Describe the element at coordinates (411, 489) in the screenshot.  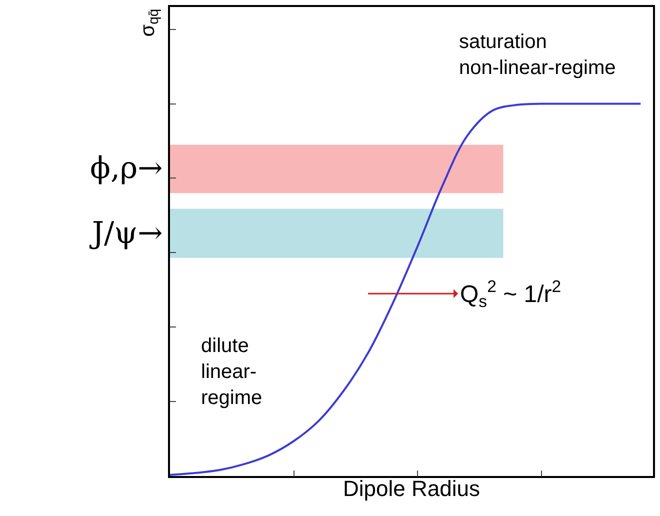
I see `x-axis-title: Dipole Radius` at that location.